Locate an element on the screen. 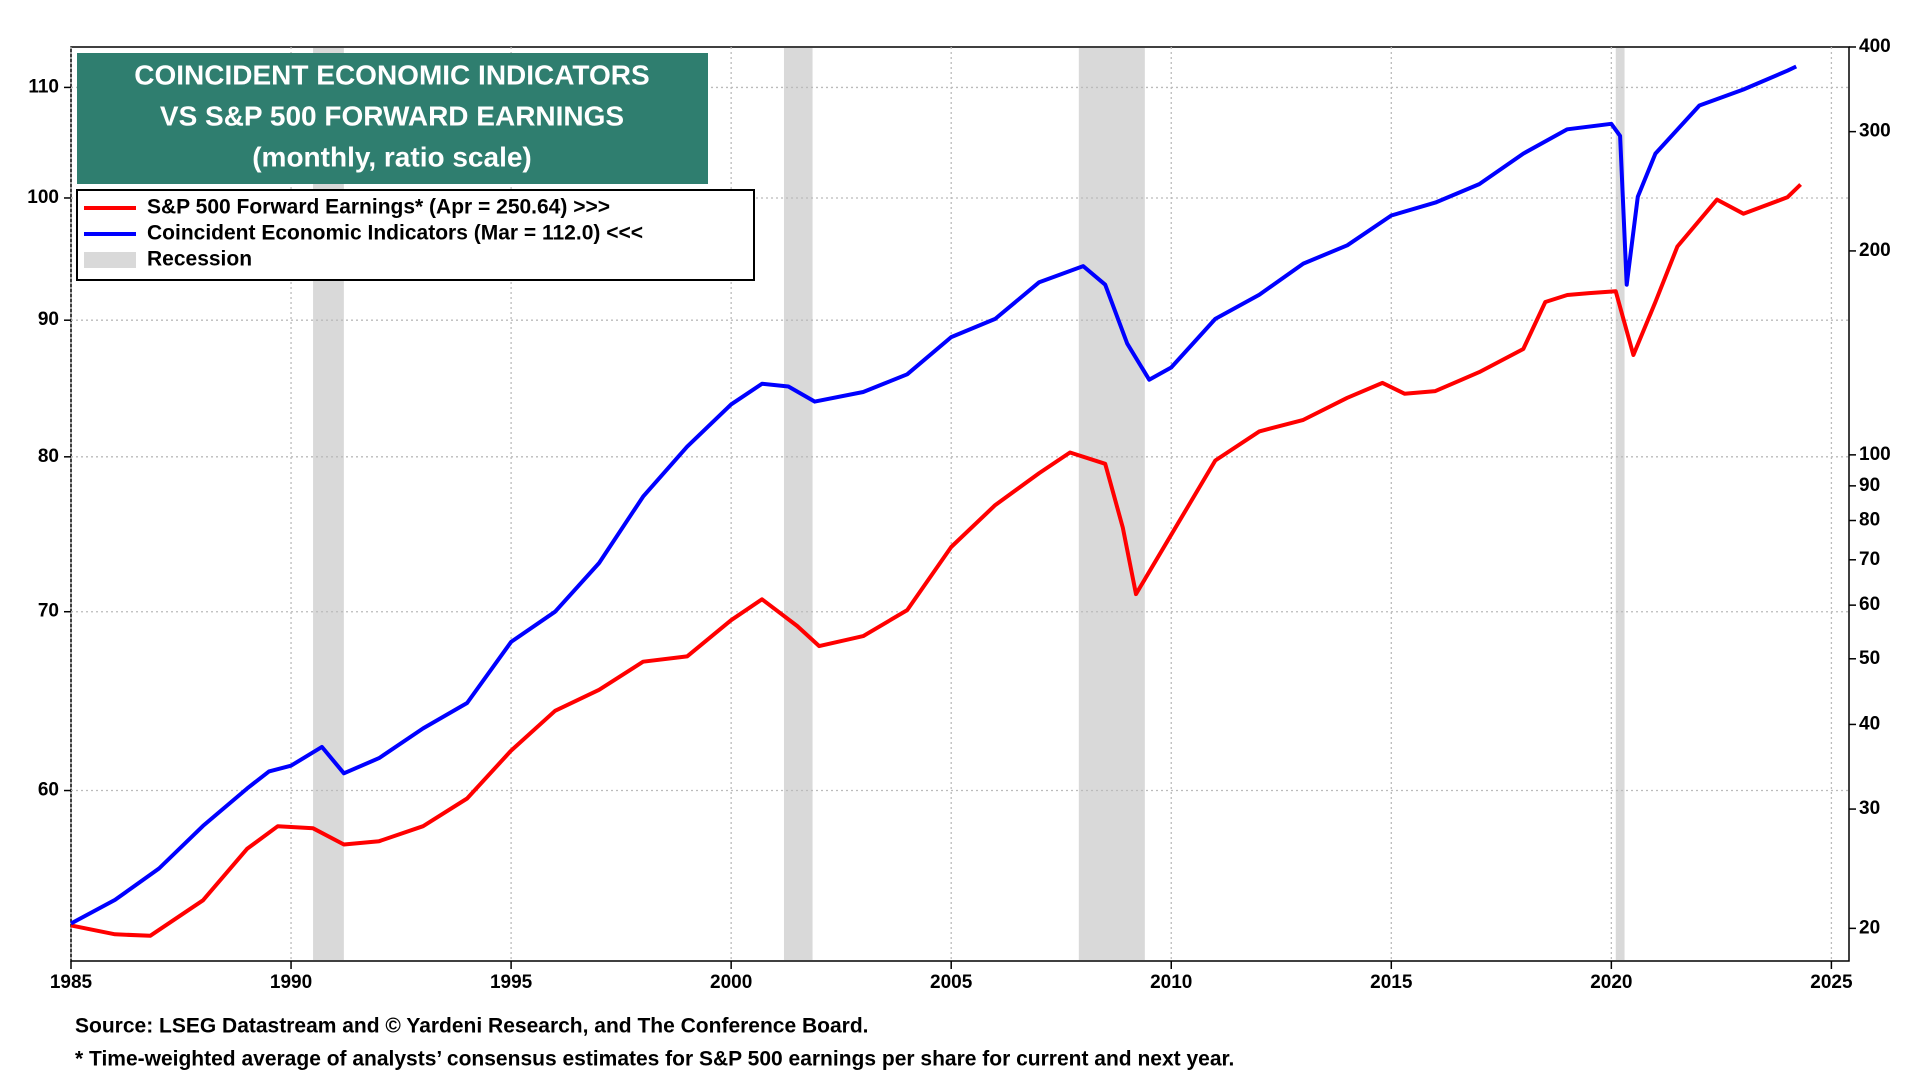 The height and width of the screenshot is (1080, 1920). y2-tick-label: 200 is located at coordinates (1875, 250).